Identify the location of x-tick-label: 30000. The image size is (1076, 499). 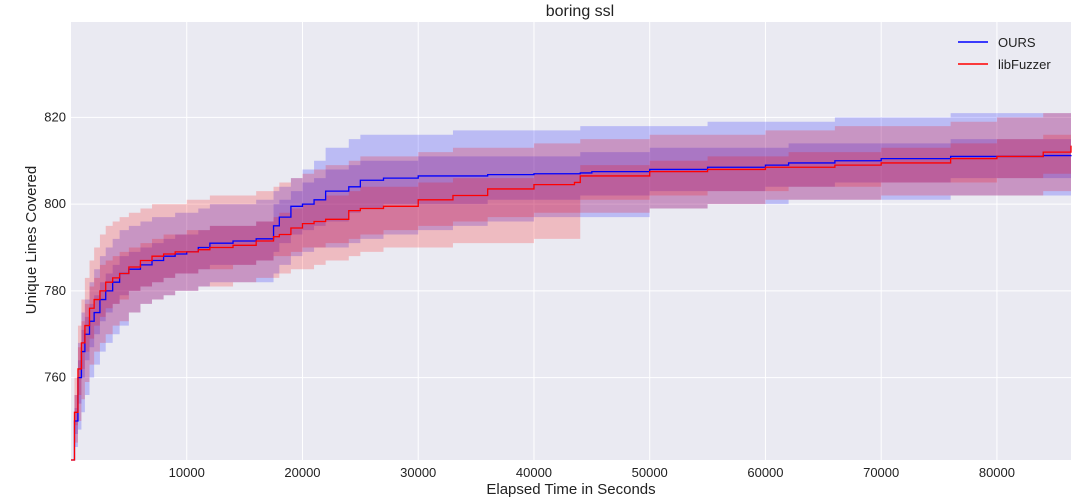
(418, 472).